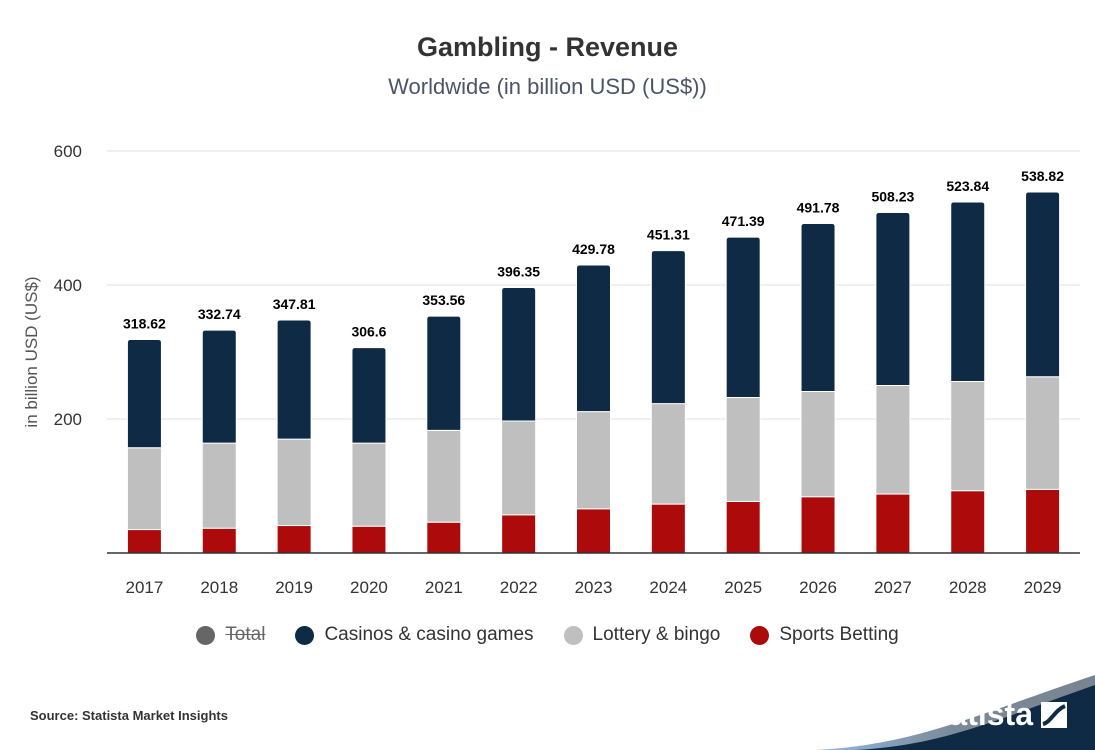 Image resolution: width=1095 pixels, height=750 pixels. I want to click on x-tick-label-2029: 2029, so click(1043, 587).